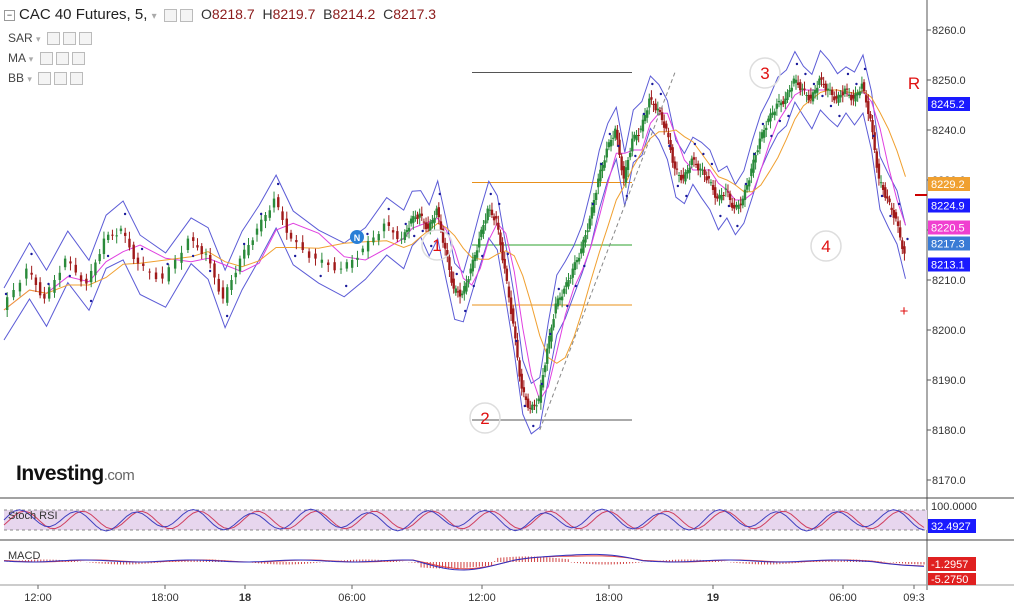 This screenshot has width=1014, height=614. What do you see at coordinates (20, 38) in the screenshot?
I see `indicator-label: SAR` at bounding box center [20, 38].